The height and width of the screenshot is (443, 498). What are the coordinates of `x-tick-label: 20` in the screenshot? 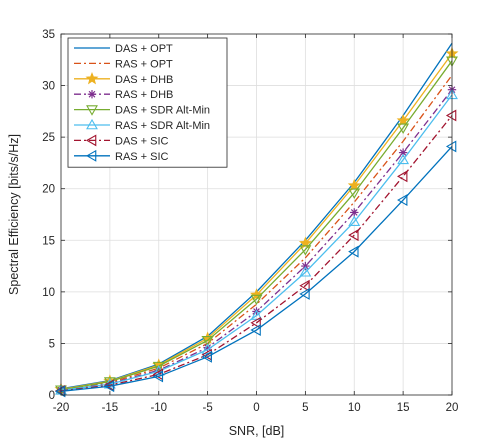 It's located at (452, 408).